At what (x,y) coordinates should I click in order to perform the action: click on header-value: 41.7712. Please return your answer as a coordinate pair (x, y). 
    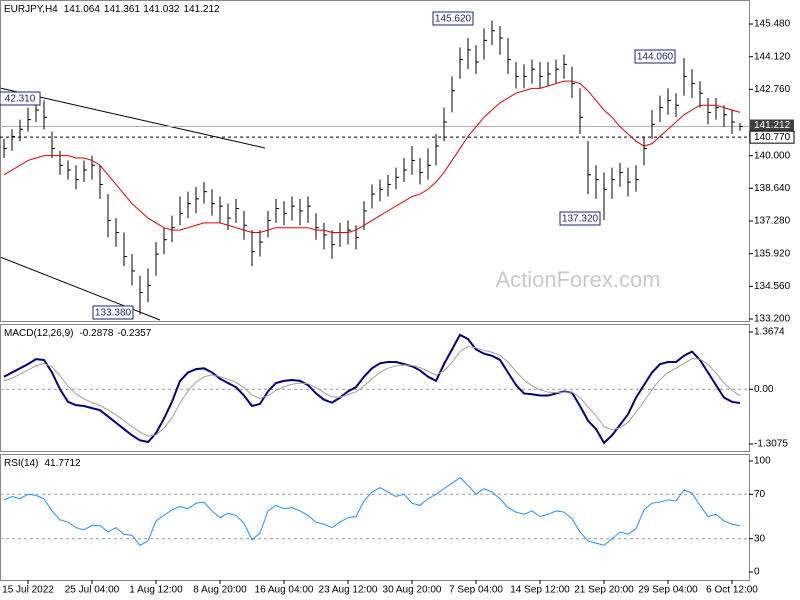
    Looking at the image, I should click on (62, 463).